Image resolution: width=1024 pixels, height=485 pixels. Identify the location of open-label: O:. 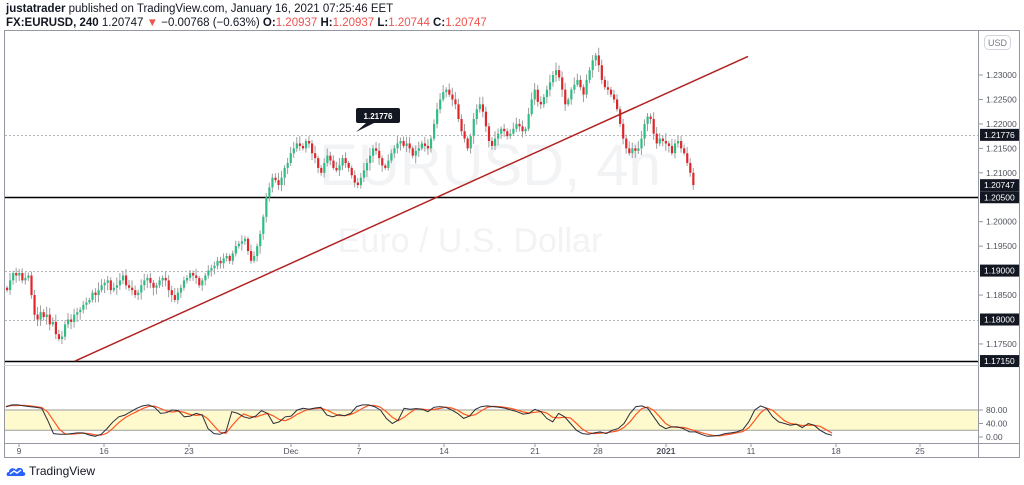
(269, 23).